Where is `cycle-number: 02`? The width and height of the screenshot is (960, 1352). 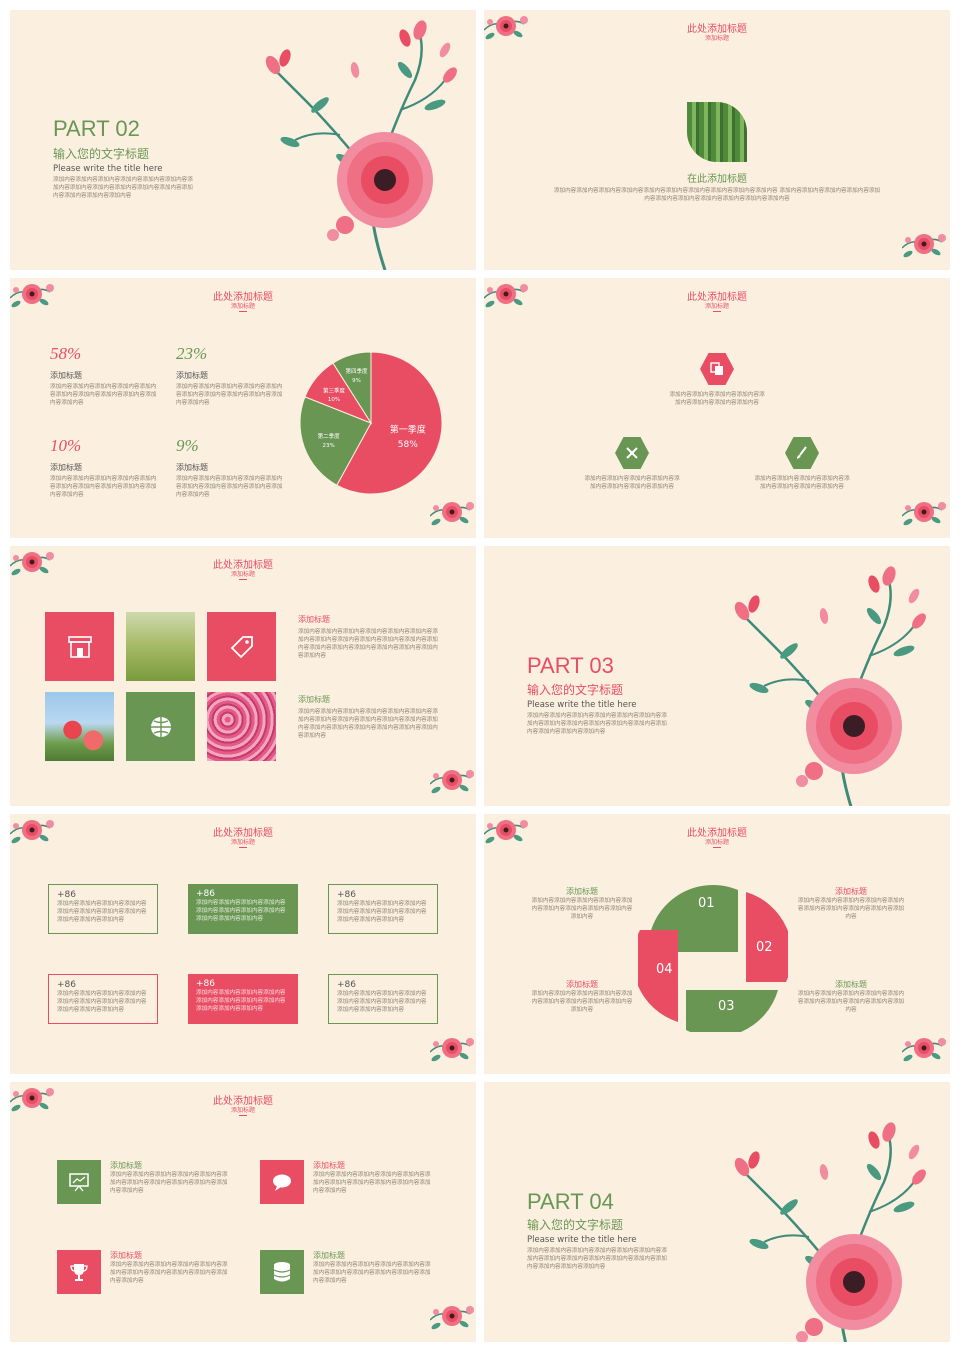 cycle-number: 02 is located at coordinates (764, 947).